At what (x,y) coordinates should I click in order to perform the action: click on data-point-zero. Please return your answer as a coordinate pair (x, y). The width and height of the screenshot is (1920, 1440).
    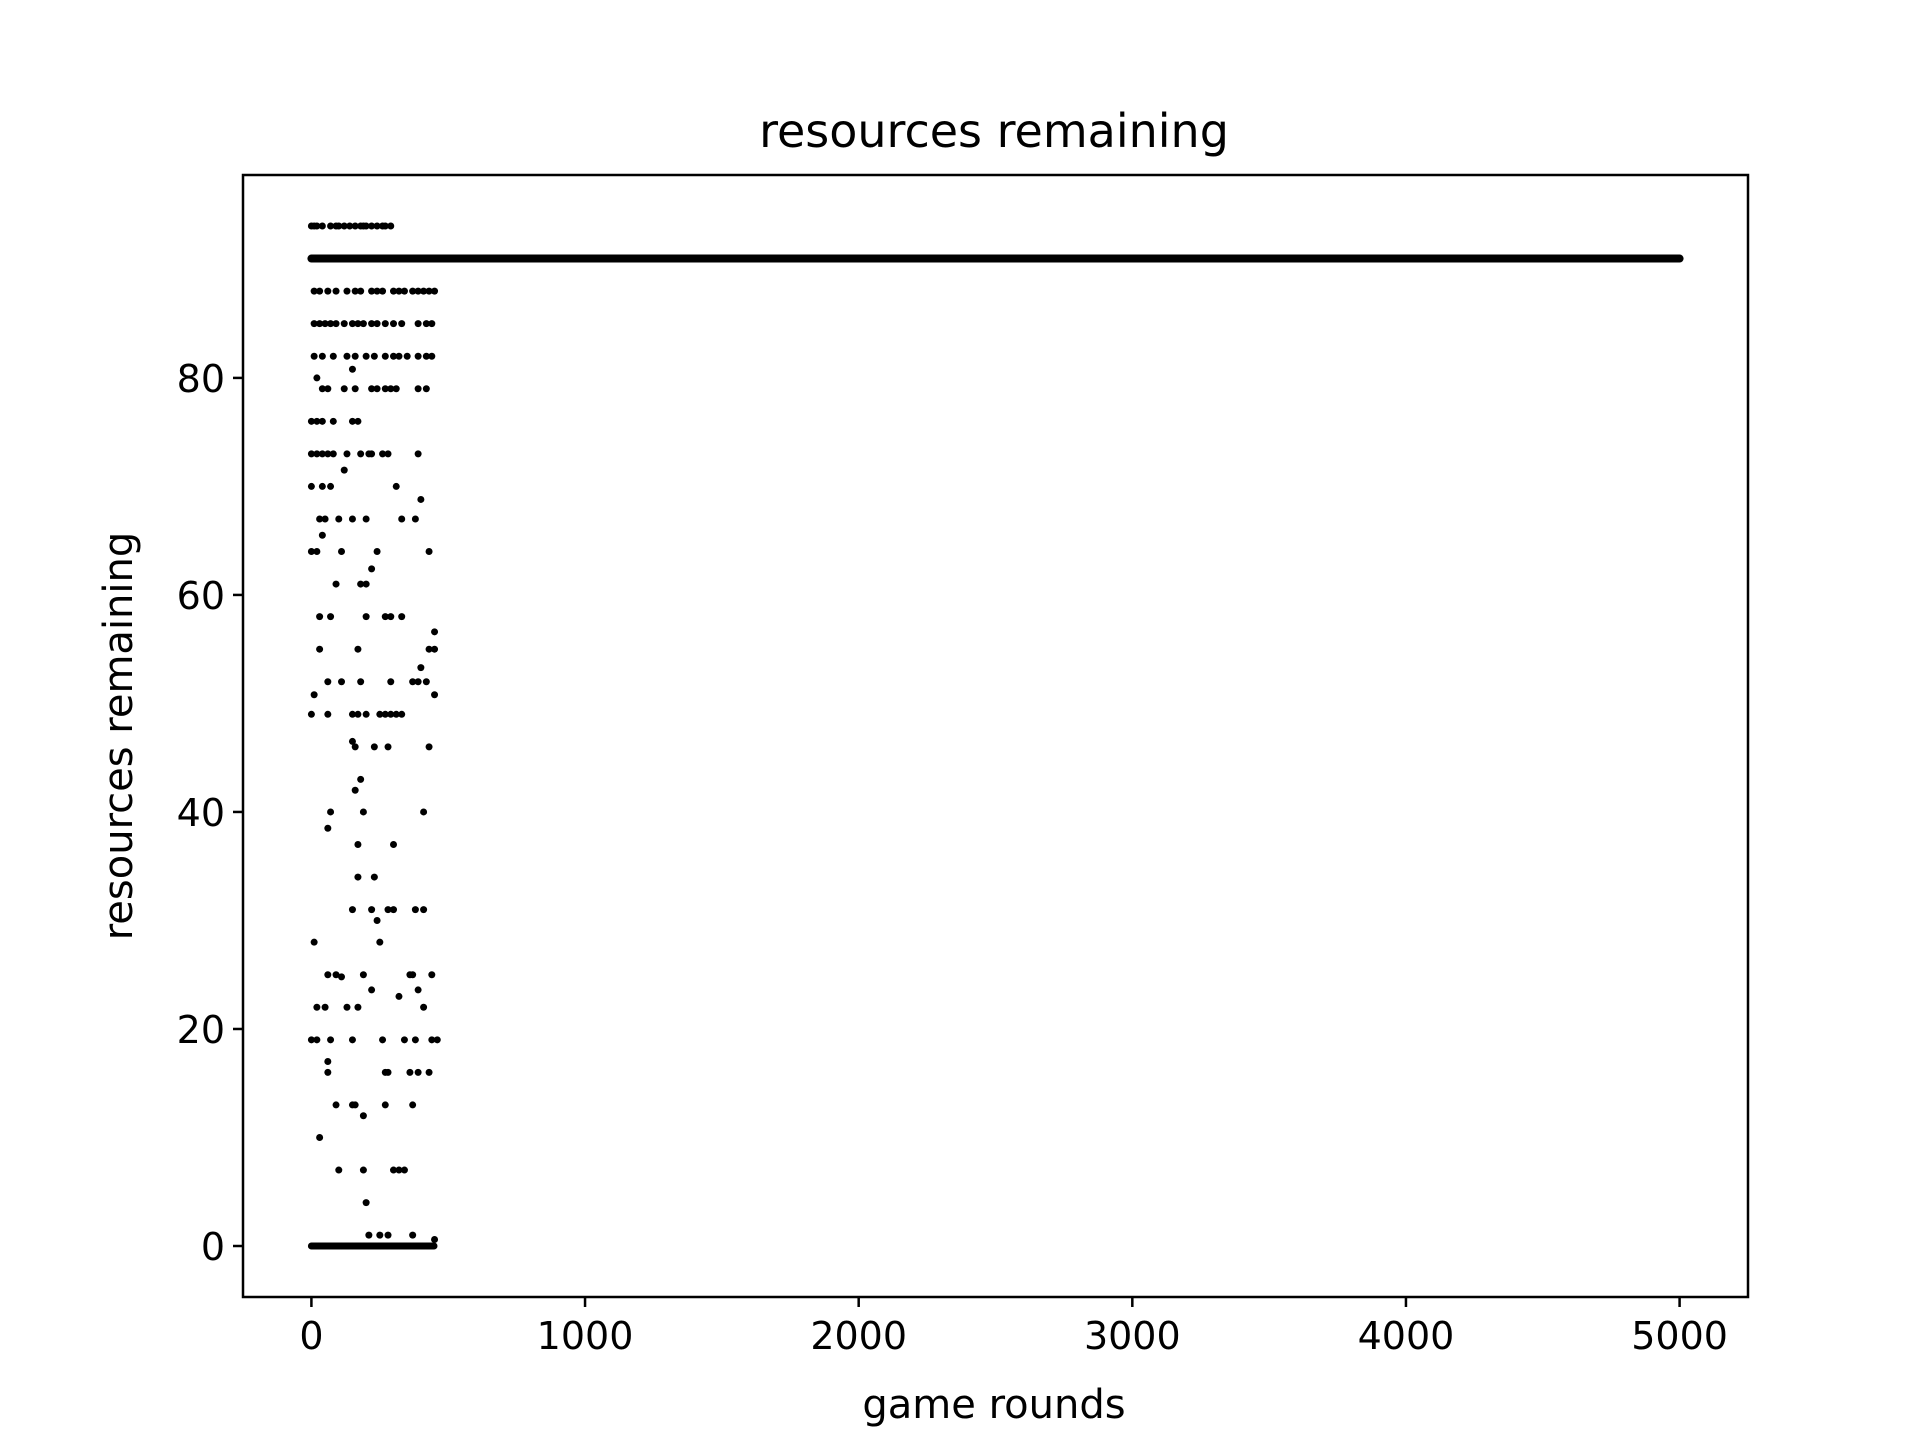
    Looking at the image, I should click on (434, 1246).